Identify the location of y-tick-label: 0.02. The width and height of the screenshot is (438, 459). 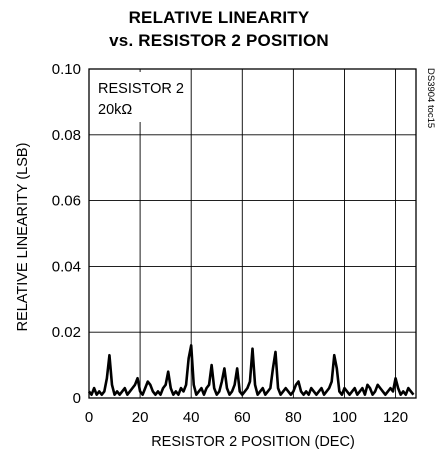
(66, 332).